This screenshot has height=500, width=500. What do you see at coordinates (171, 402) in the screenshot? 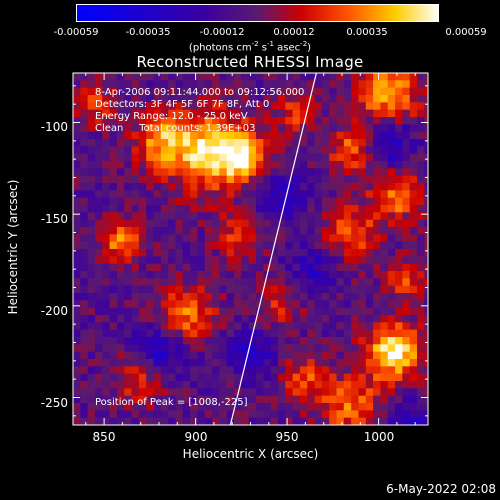
I see `peak-position: Position of Peak = [1008,-225]` at bounding box center [171, 402].